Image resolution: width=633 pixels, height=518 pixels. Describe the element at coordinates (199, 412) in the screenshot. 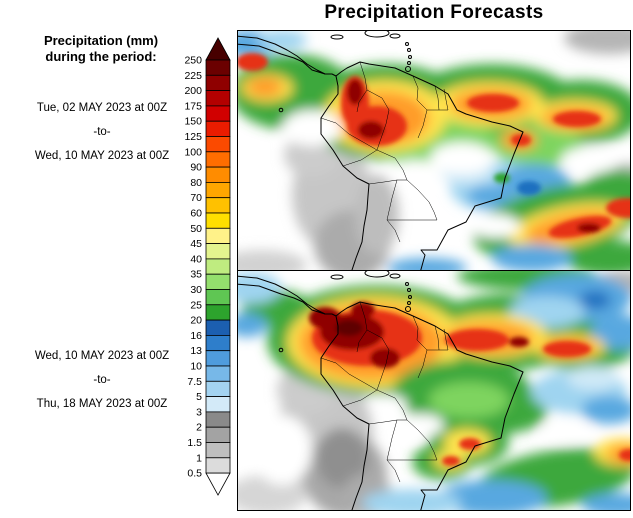

I see `svg-text: 3` at that location.